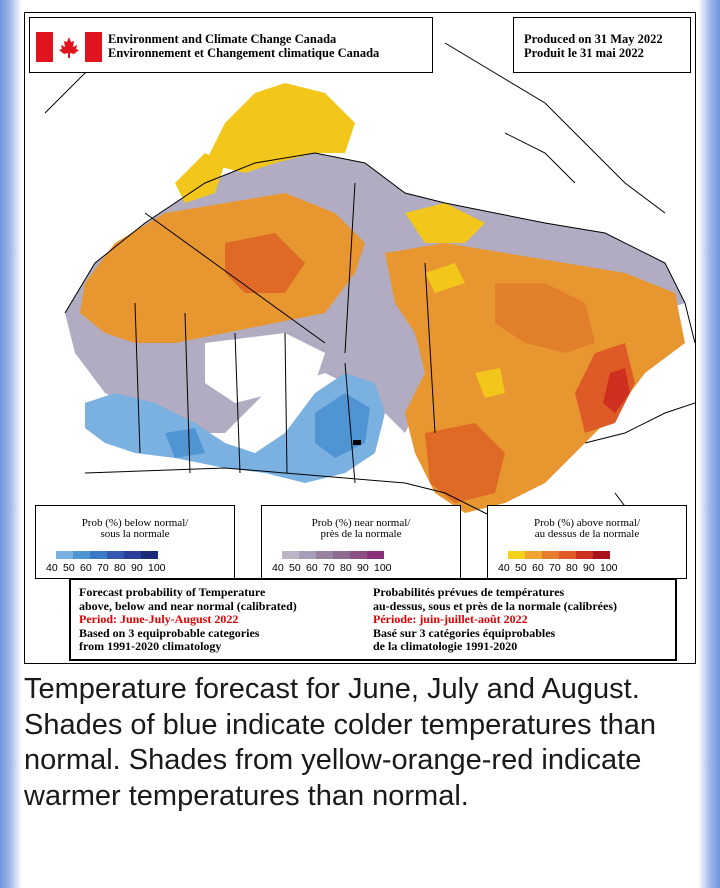 The image size is (720, 888). I want to click on desc-fr-line1: Probabilités prévues de températures, so click(469, 592).